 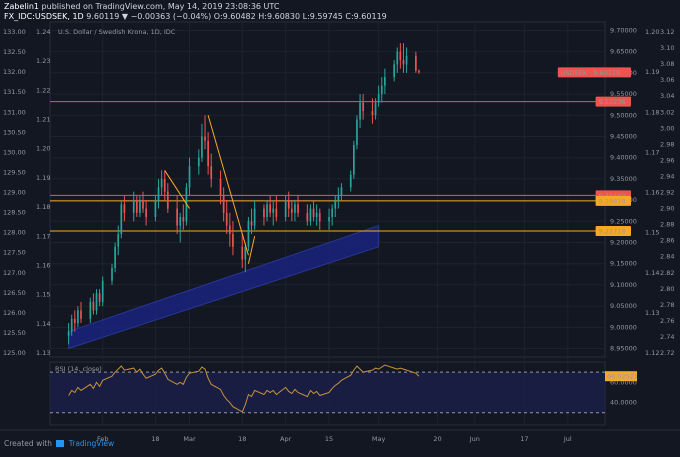 What do you see at coordinates (652, 112) in the screenshot?
I see `right-axis-1-tick: 1.18` at bounding box center [652, 112].